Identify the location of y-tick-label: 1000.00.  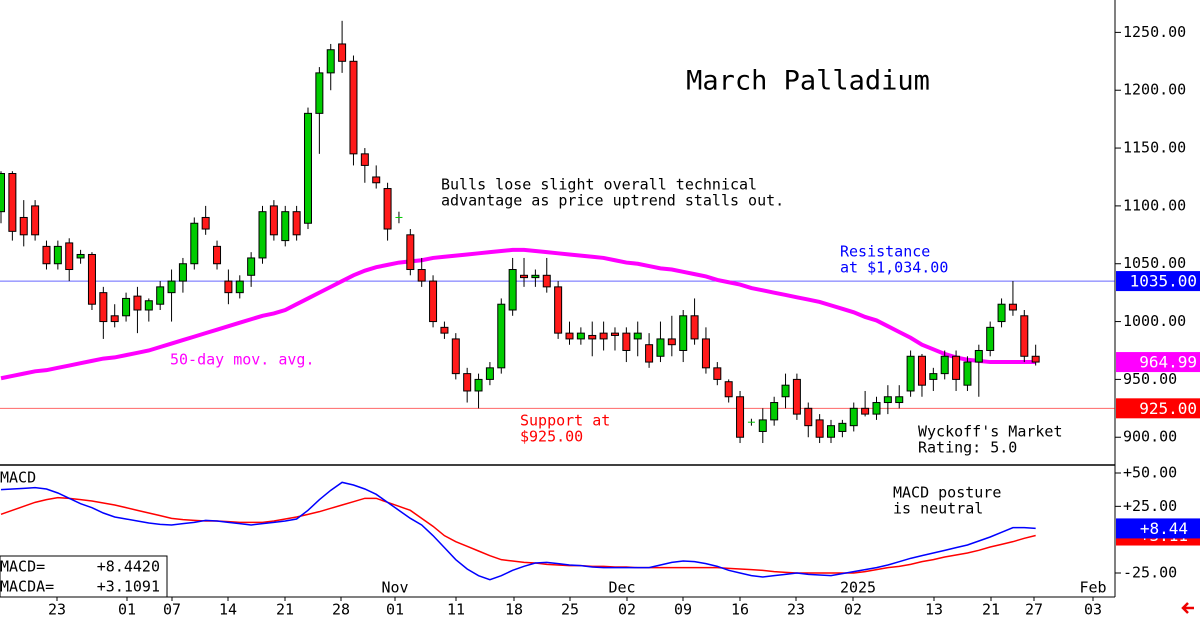
(1154, 321).